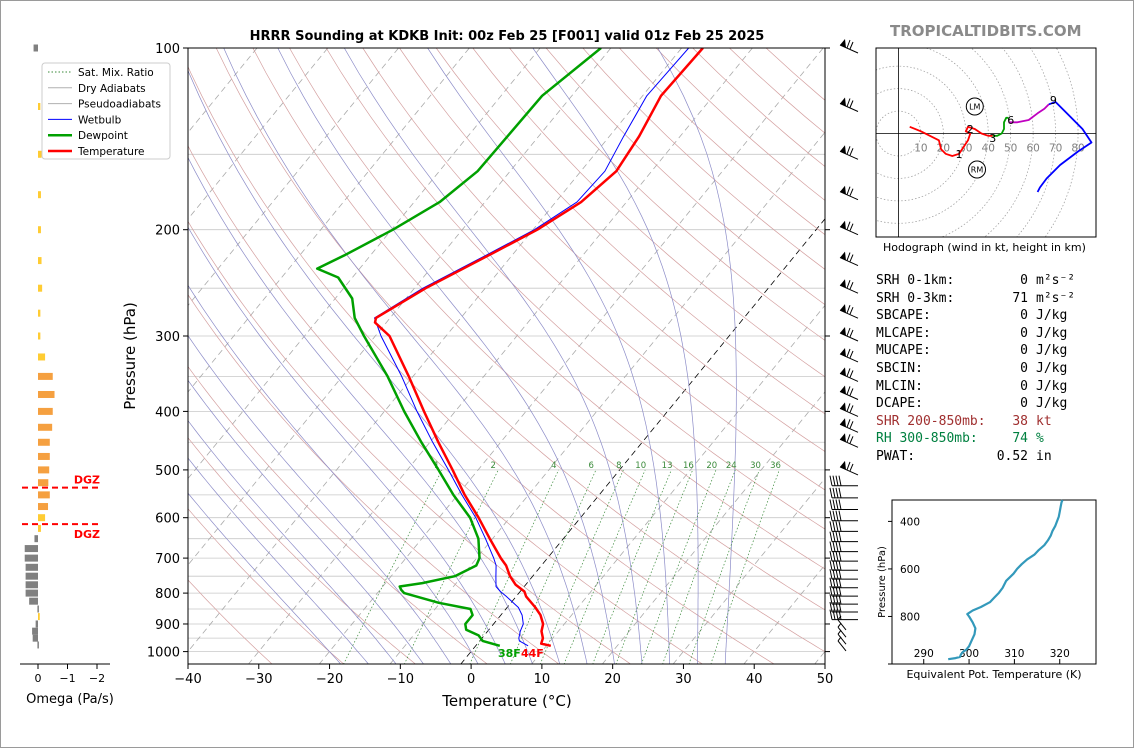 The image size is (1134, 748). Describe the element at coordinates (899, 386) in the screenshot. I see `stat-label: MLCIN:` at that location.